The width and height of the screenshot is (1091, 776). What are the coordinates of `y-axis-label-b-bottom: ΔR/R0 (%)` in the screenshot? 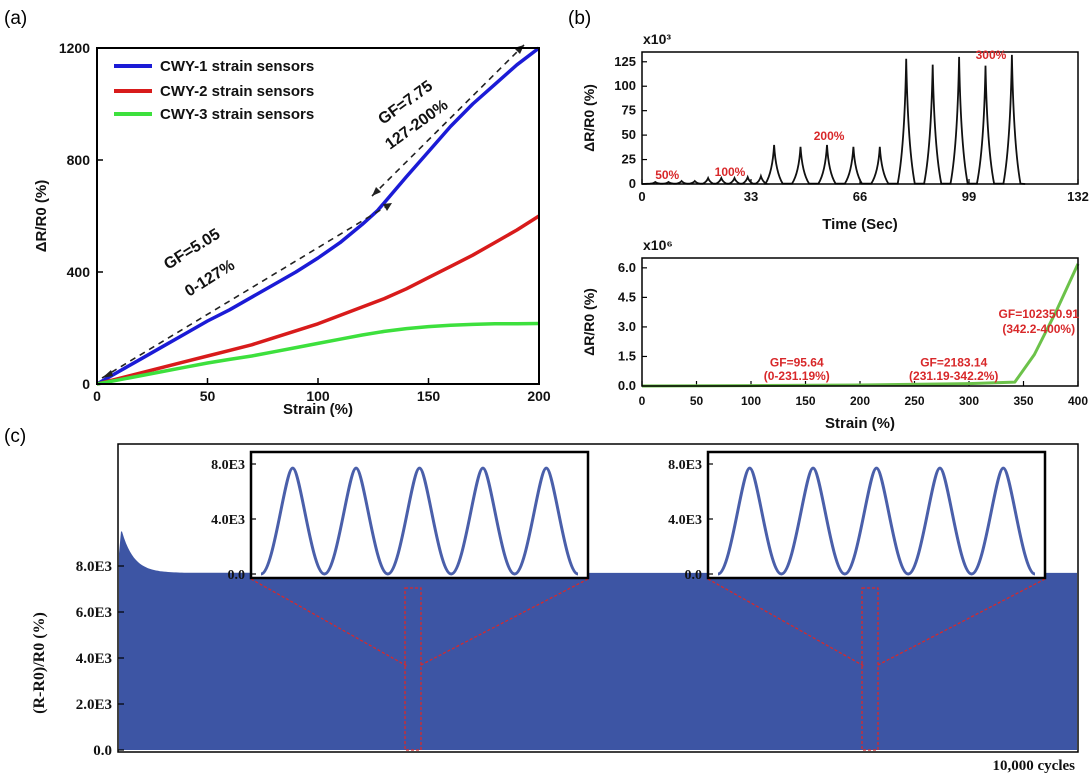 It's located at (589, 322).